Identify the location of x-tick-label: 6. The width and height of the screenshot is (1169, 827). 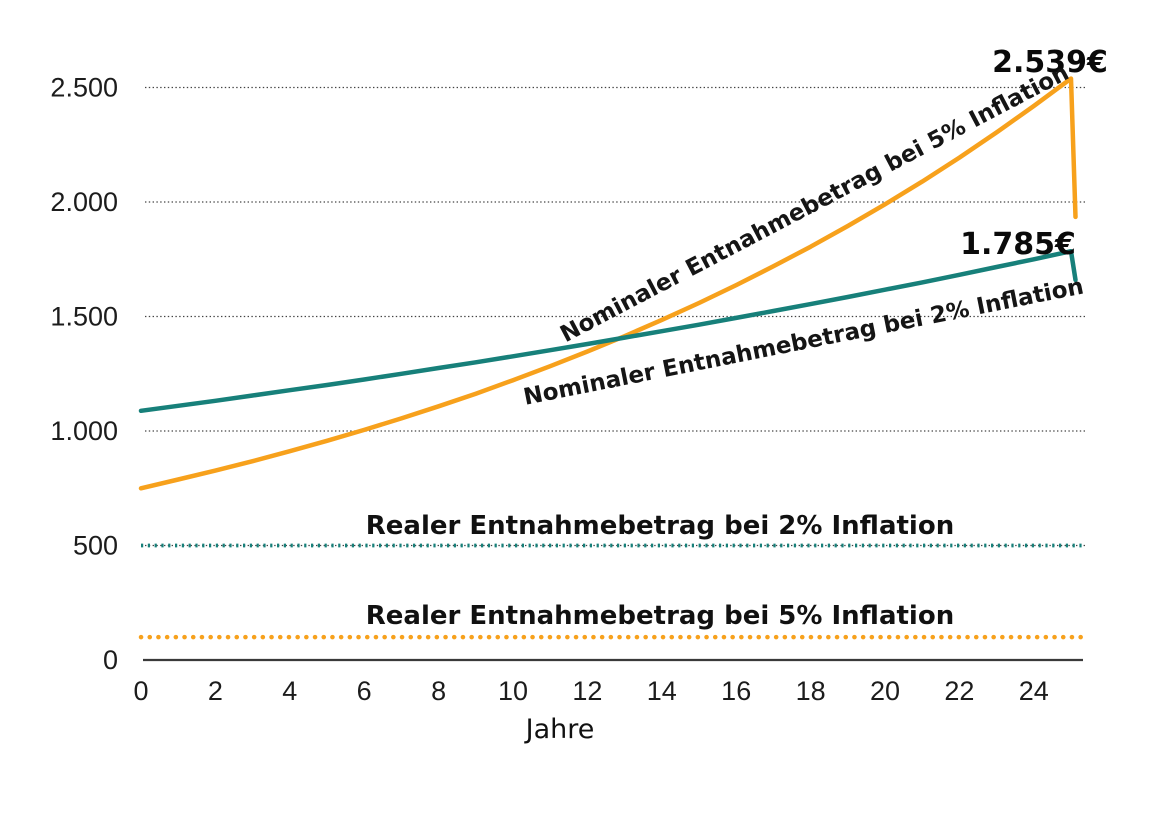
(364, 691).